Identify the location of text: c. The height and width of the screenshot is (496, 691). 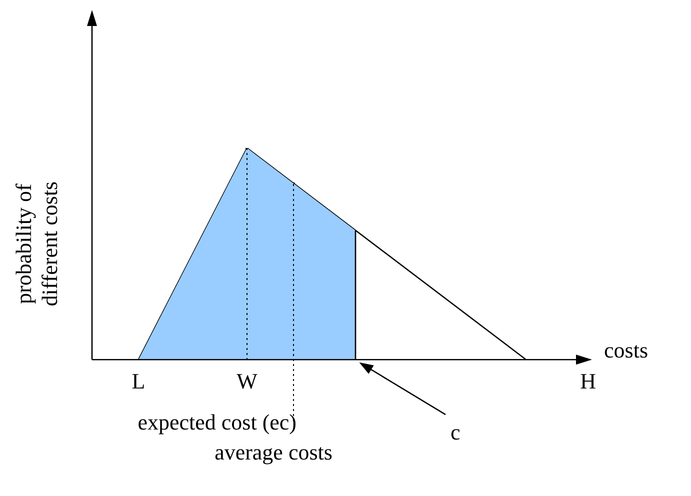
(455, 432).